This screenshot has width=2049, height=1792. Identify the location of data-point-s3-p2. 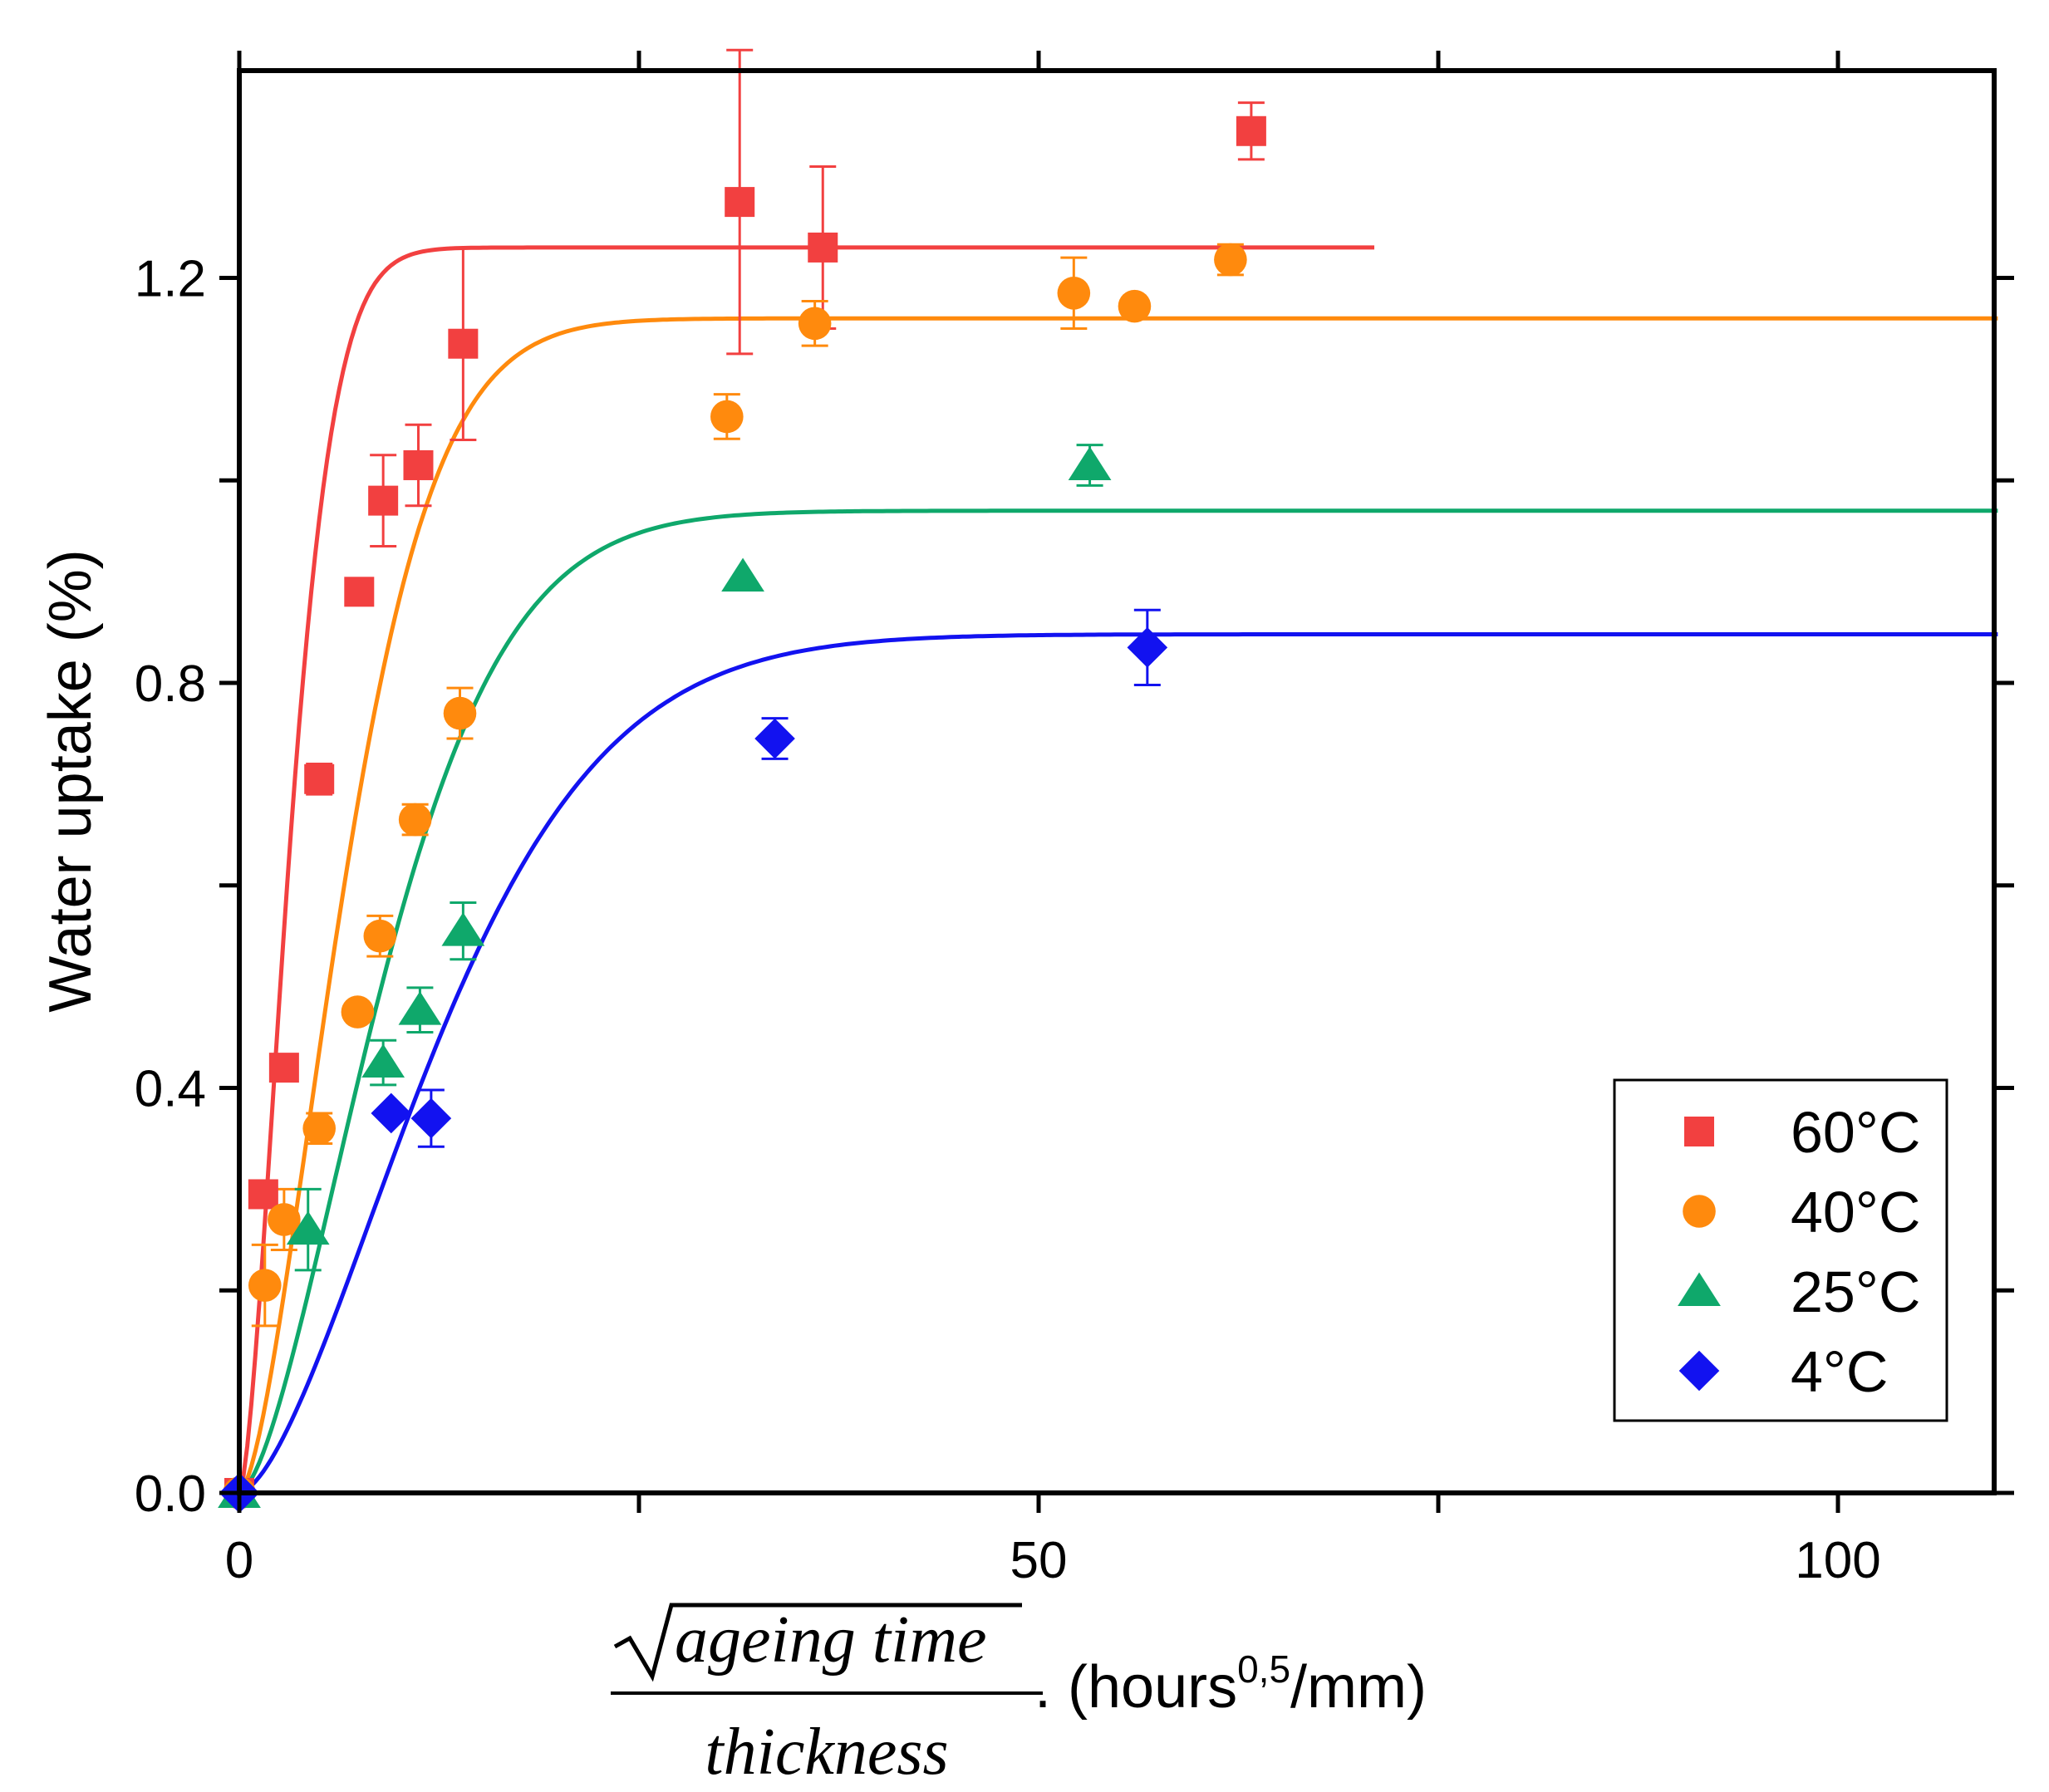
(431, 1118).